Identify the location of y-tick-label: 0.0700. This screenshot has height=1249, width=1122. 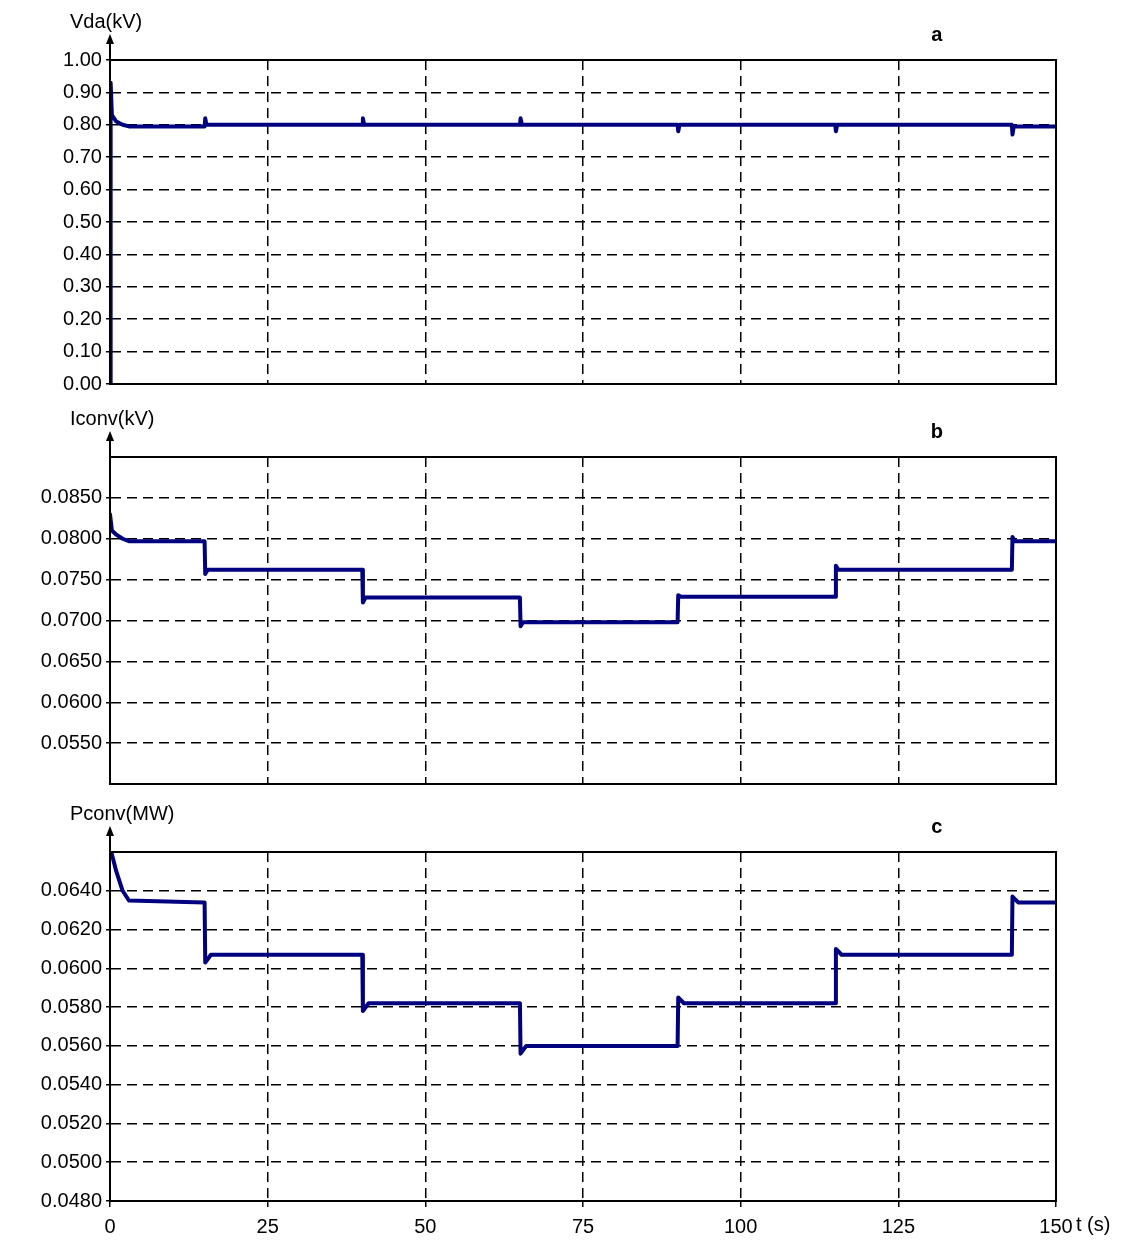
(71, 619).